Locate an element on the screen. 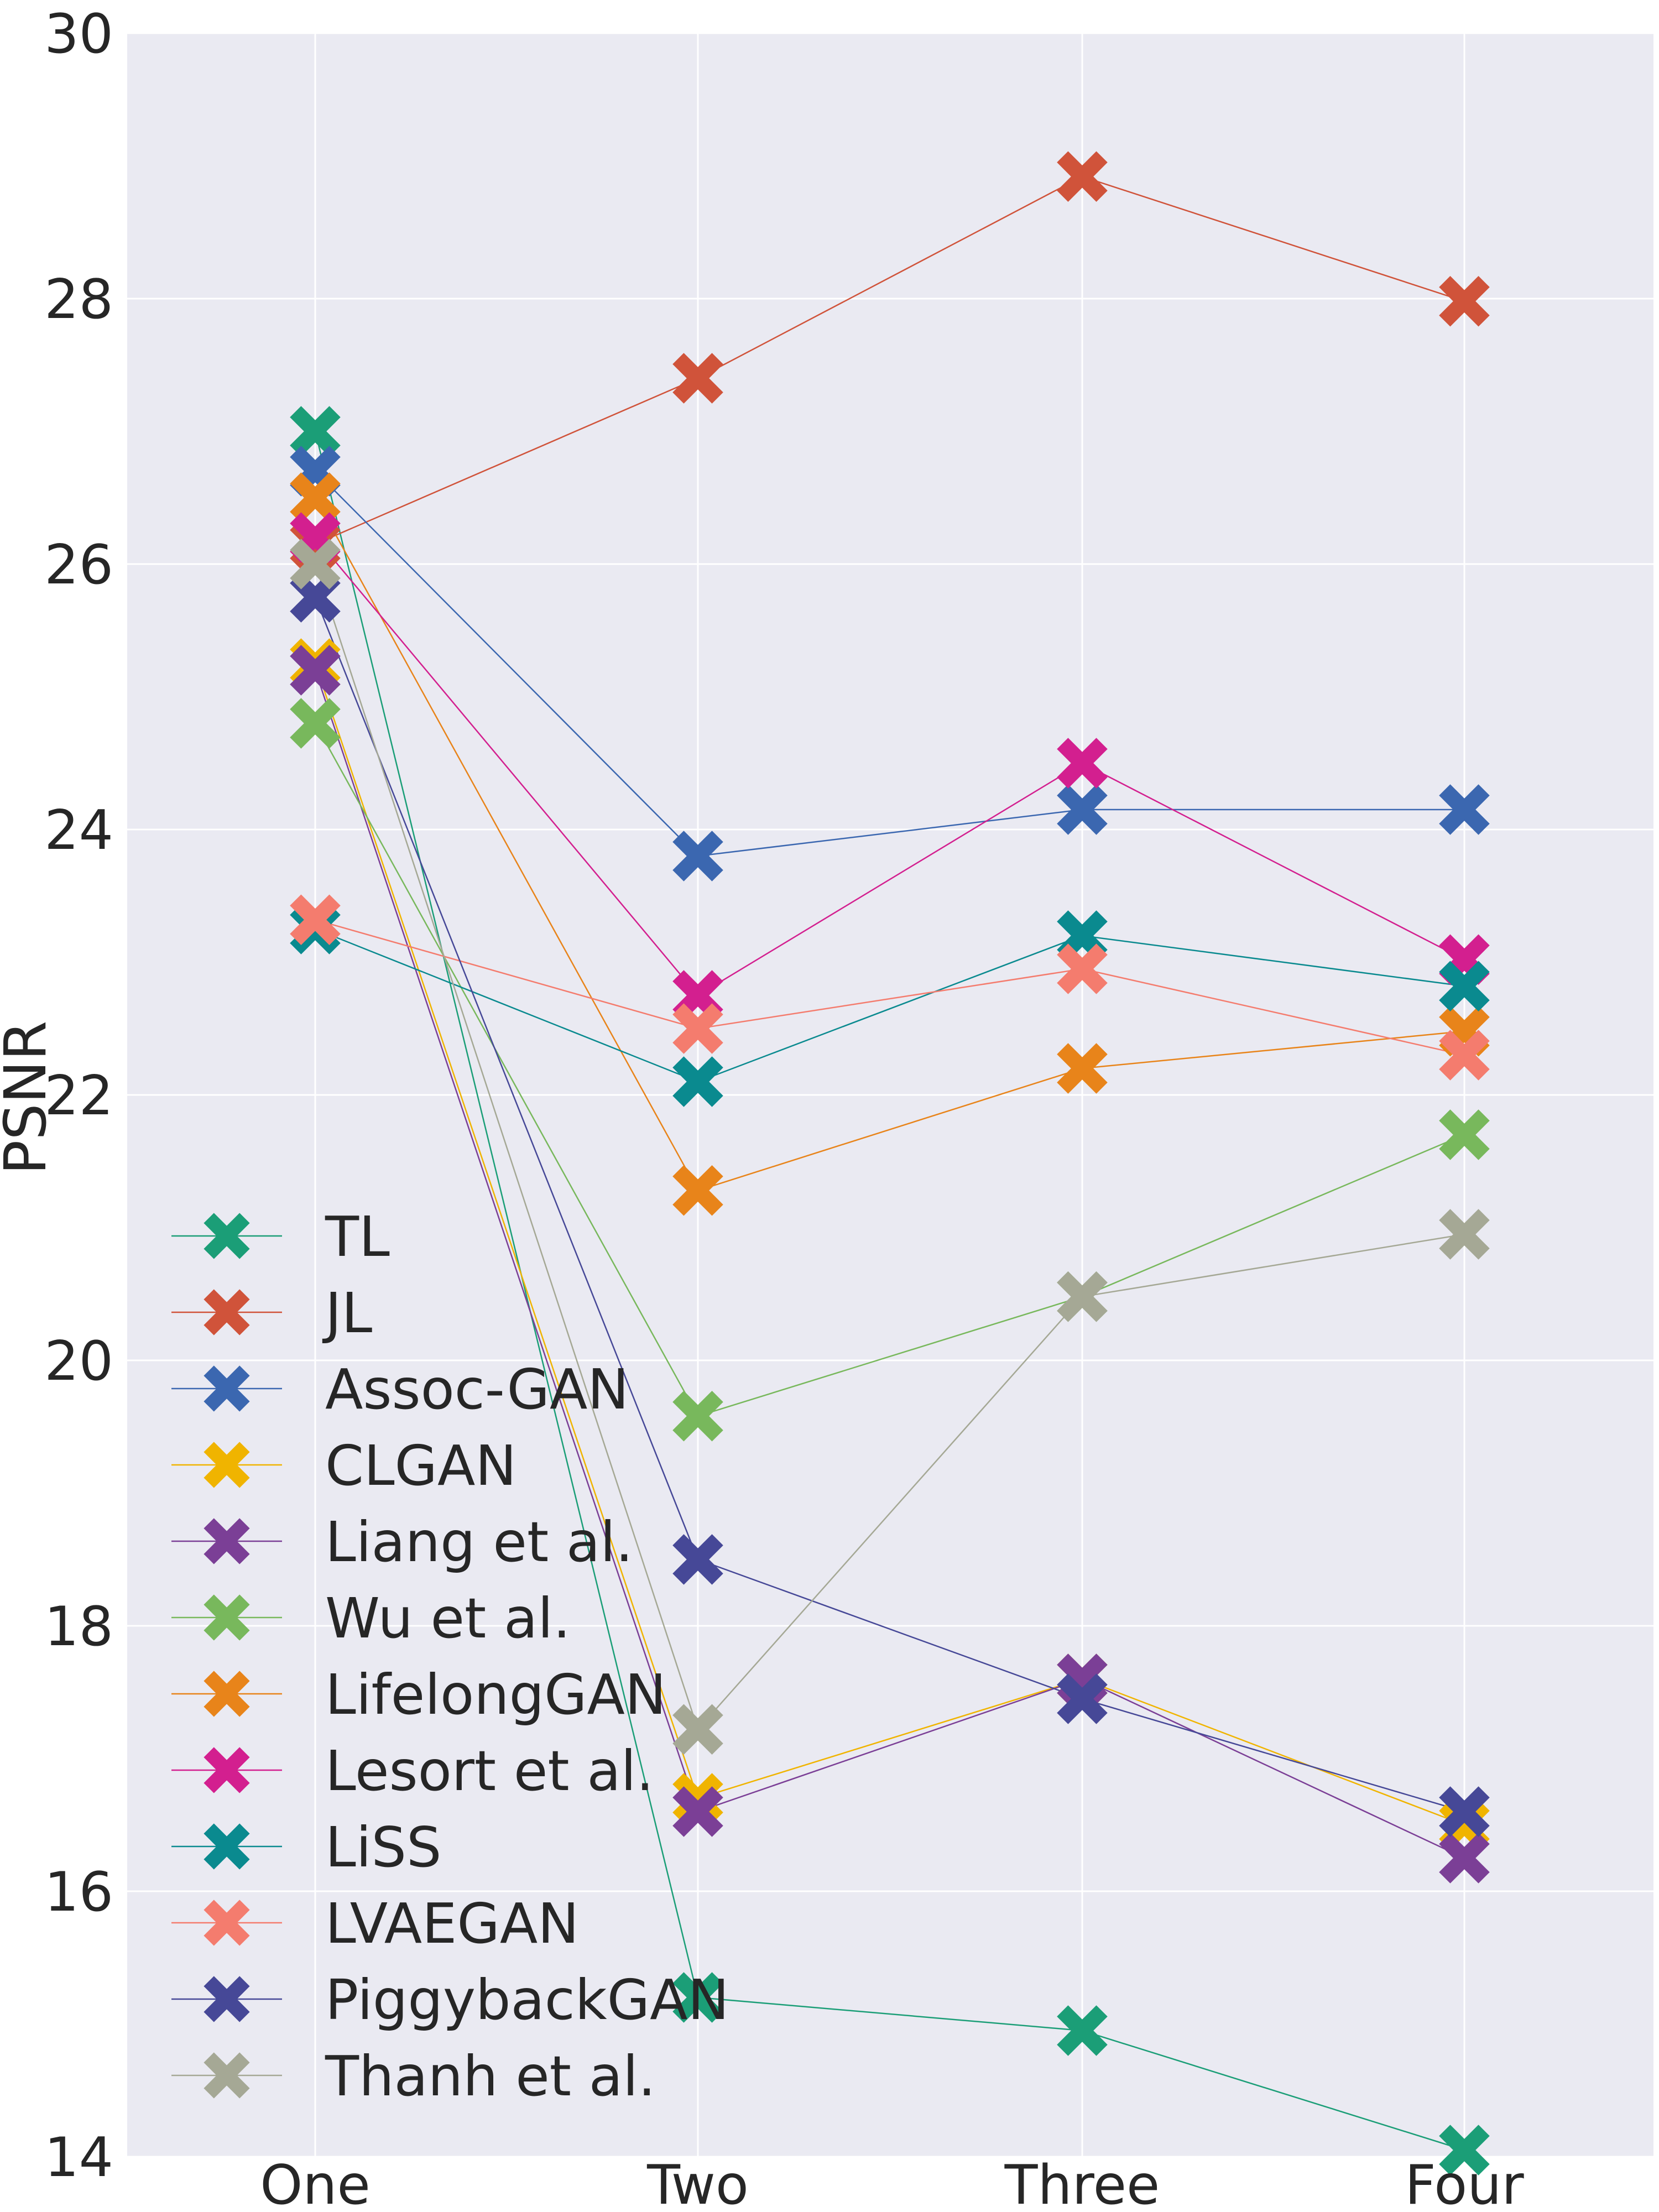 This screenshot has height=2212, width=1659. legend-marker-jl is located at coordinates (227, 1312).